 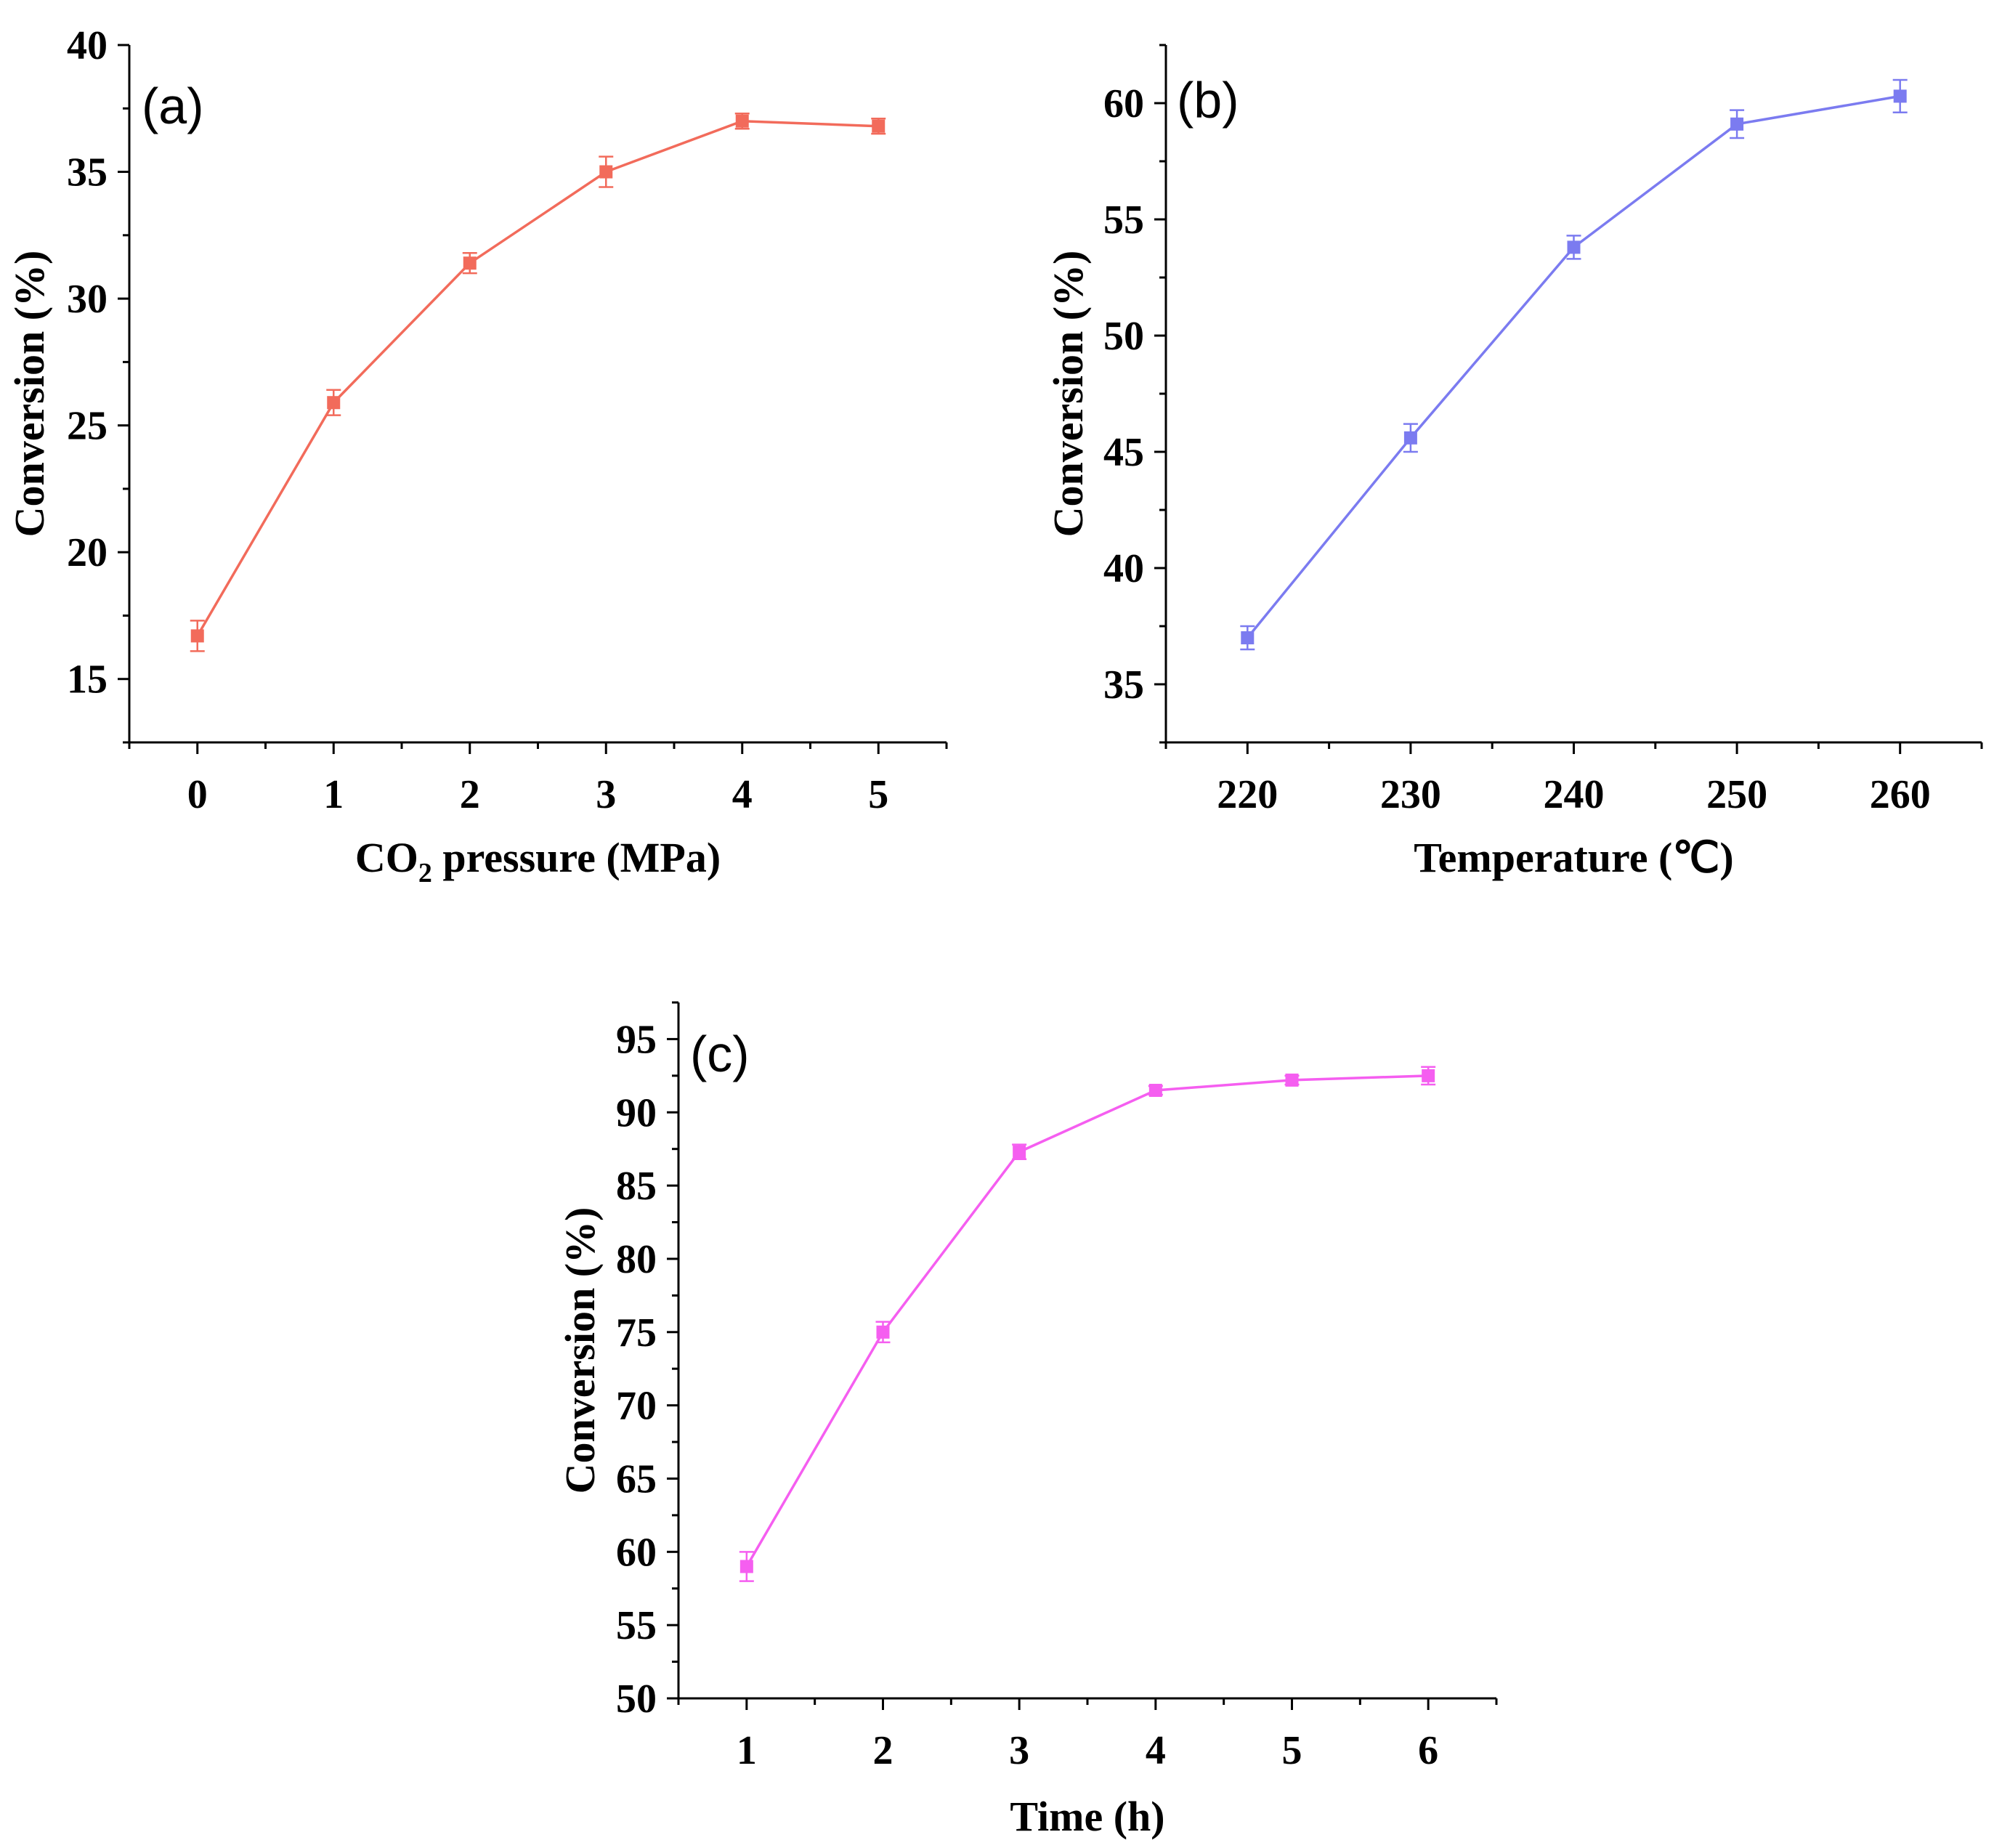 I want to click on x-axis-title: Temperature (℃), so click(x=1573, y=857).